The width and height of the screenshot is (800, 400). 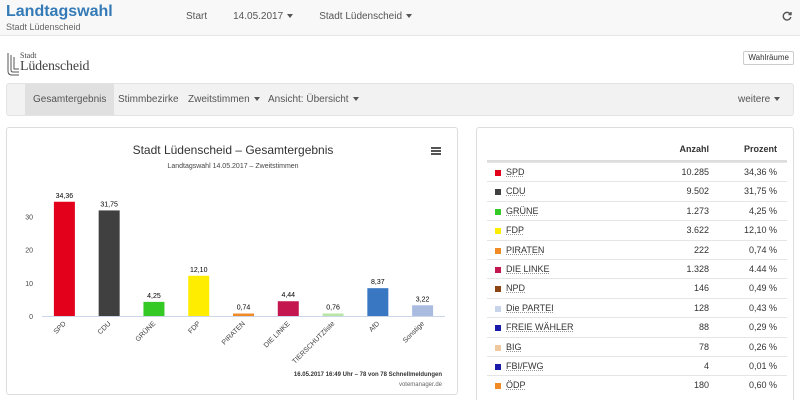 I want to click on x-tick-label: FDP, so click(x=194, y=327).